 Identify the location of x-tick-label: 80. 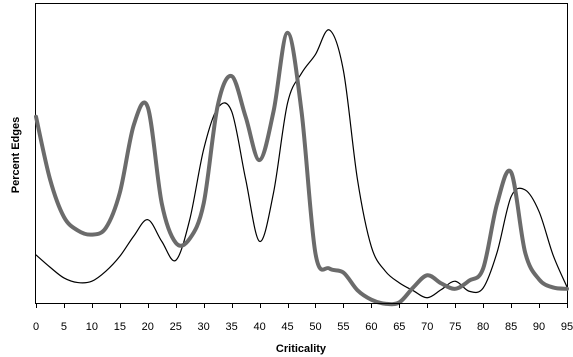
(483, 327).